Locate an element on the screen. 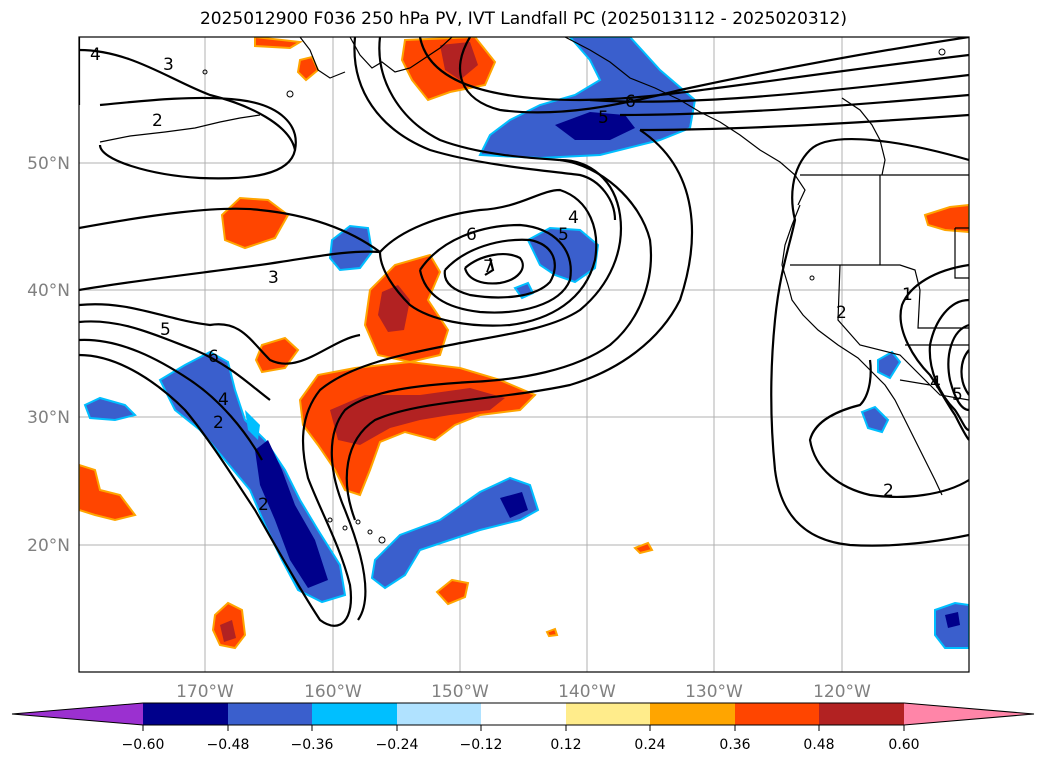 The image size is (1047, 765). colorbar-low-extension is located at coordinates (77, 714).